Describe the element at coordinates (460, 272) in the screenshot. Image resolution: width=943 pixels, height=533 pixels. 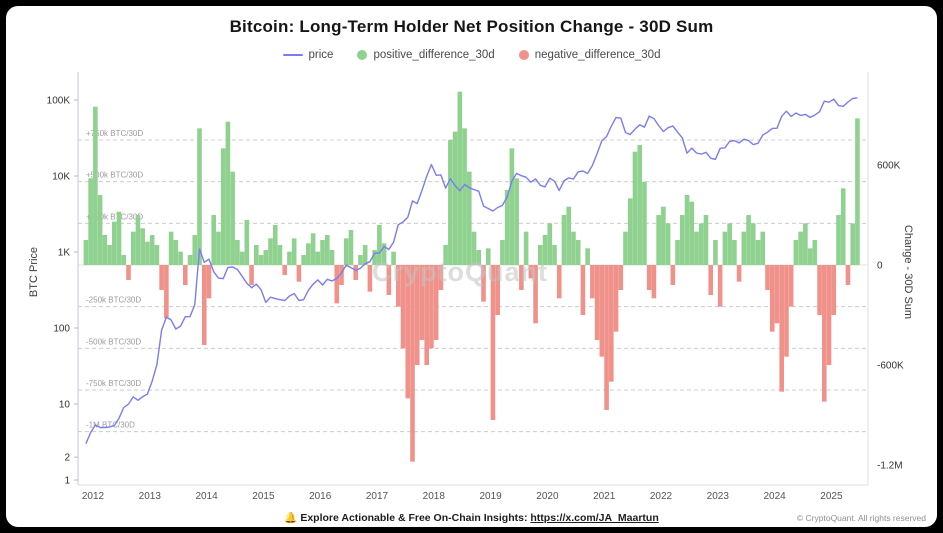
I see `watermark: CryptoQuant` at that location.